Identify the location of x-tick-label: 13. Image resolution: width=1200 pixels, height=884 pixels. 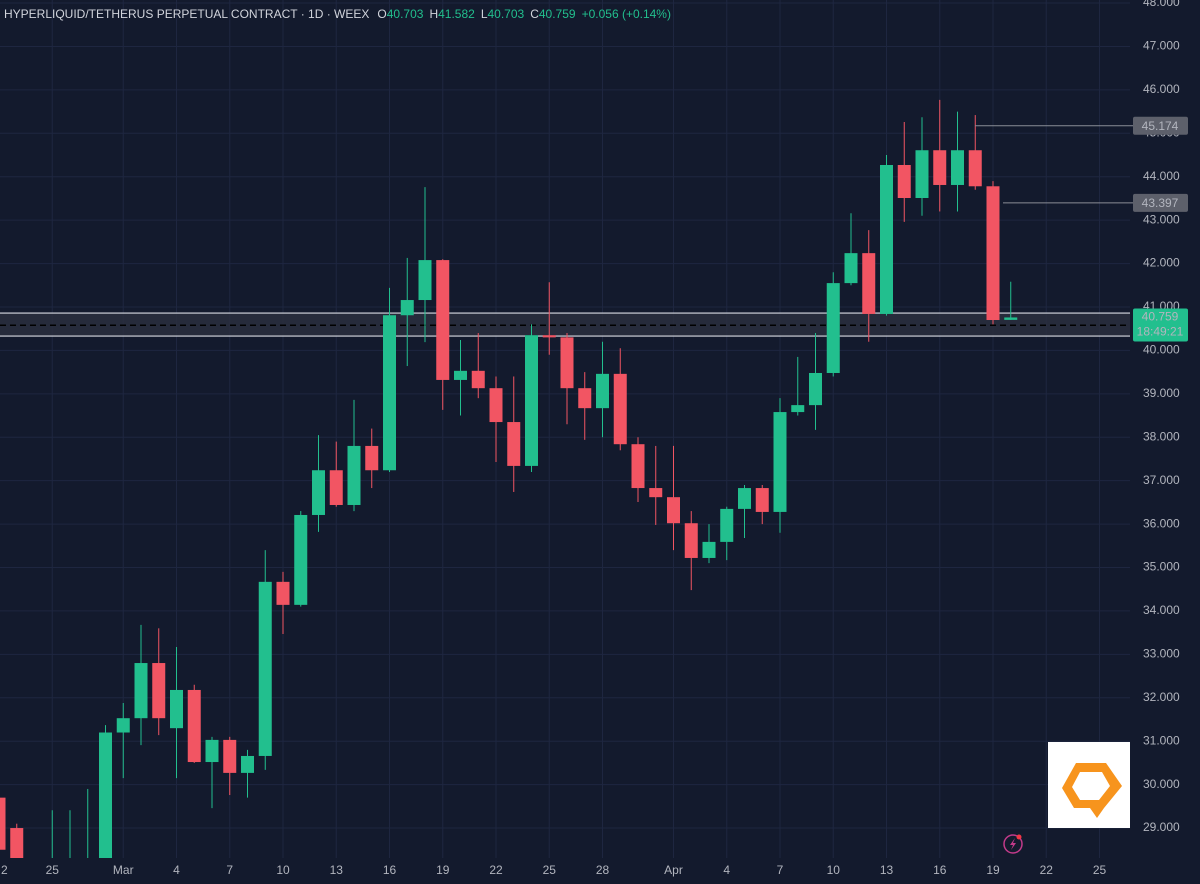
(337, 870).